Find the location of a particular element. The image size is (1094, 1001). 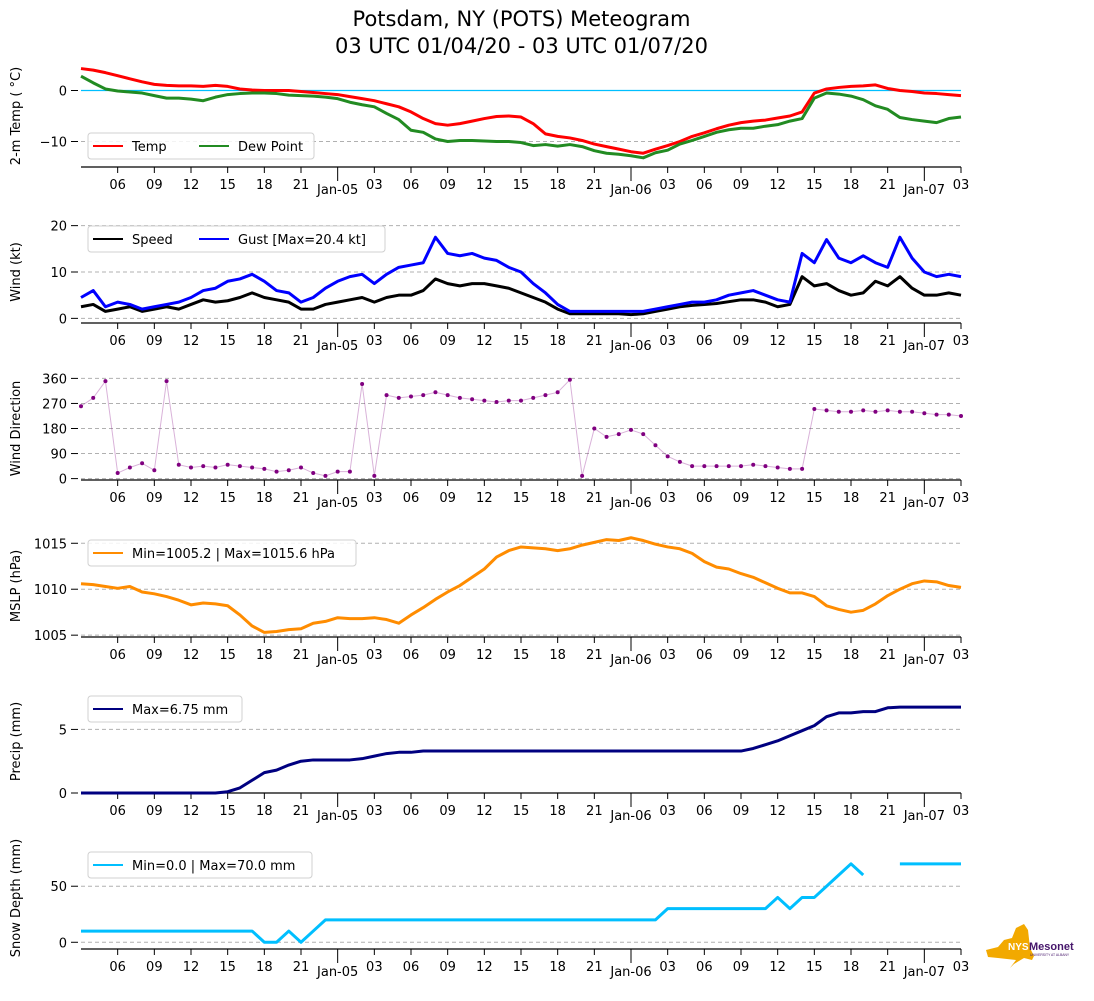

series-line-mslp is located at coordinates (521, 585).